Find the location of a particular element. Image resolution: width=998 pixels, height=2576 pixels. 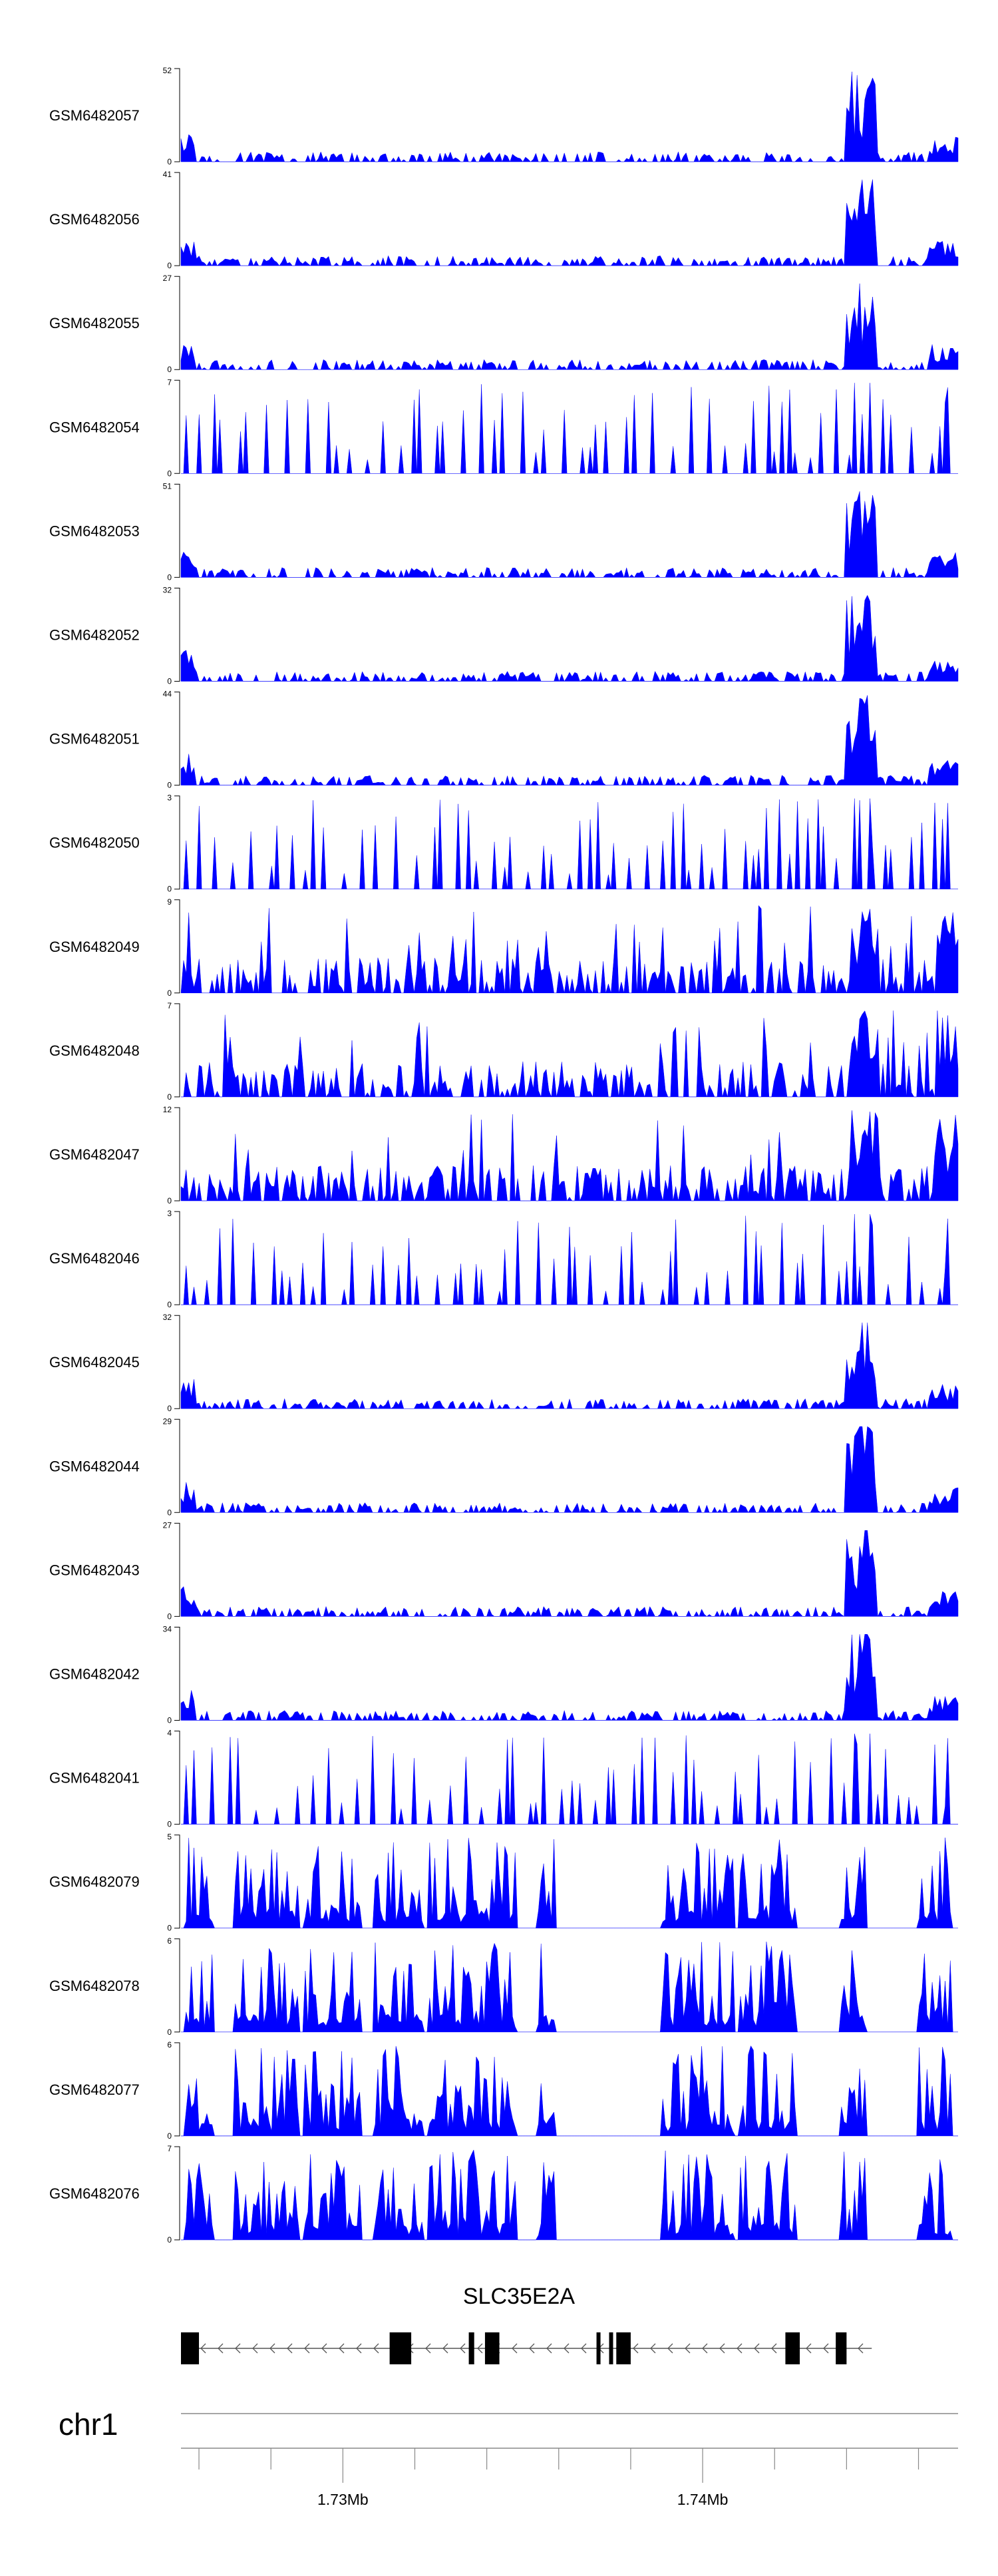

track-label: GSM6482076 is located at coordinates (94, 2193).